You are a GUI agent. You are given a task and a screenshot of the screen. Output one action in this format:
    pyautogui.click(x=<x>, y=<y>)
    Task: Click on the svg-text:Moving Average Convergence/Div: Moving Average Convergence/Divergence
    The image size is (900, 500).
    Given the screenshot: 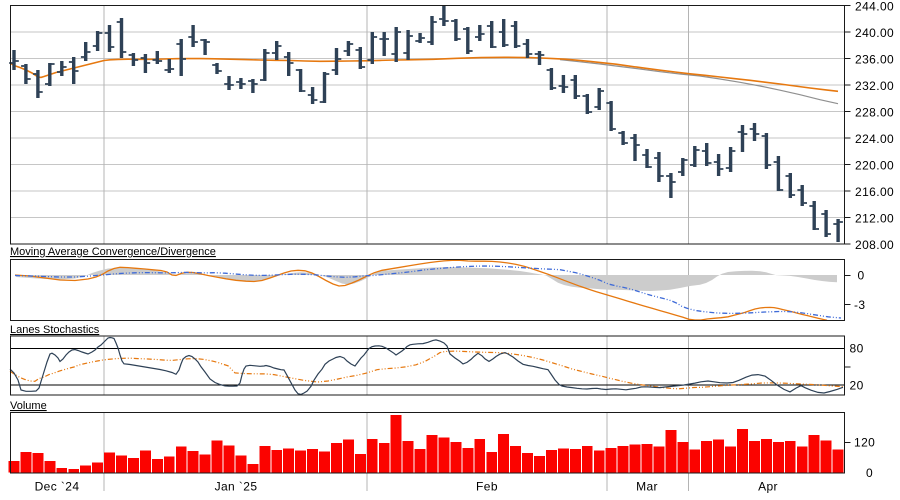 What is the action you would take?
    pyautogui.click(x=113, y=252)
    